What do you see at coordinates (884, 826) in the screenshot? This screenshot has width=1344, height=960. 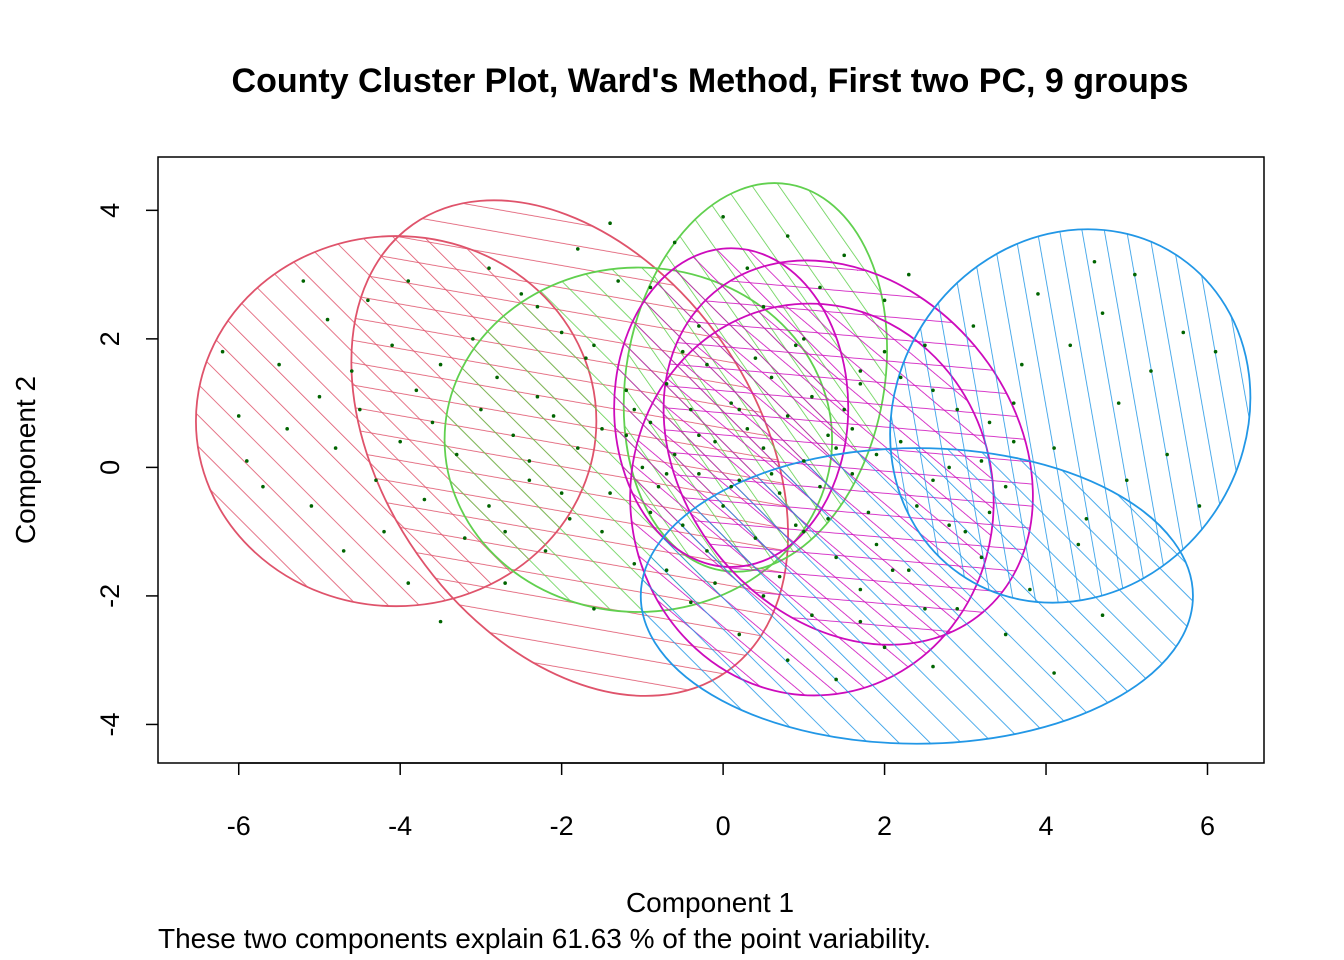 I see `x-tick-label: 2` at bounding box center [884, 826].